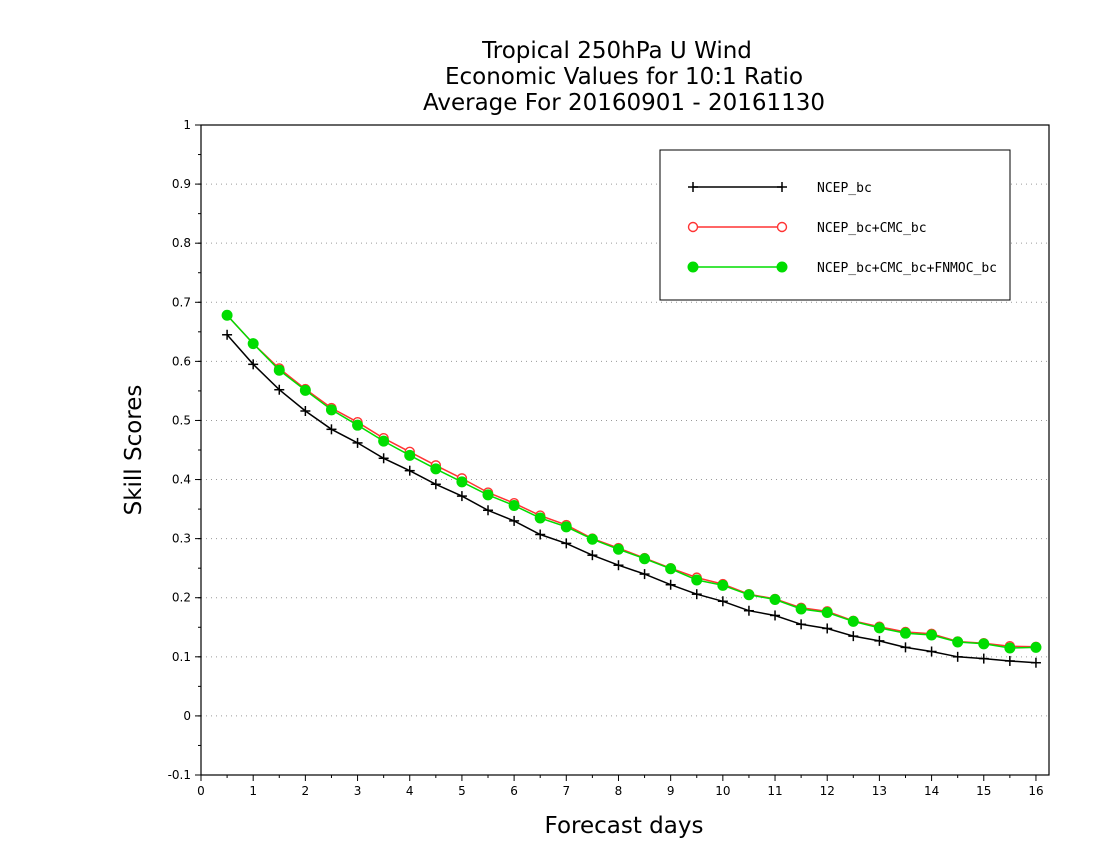 The image size is (1100, 850). What do you see at coordinates (931, 791) in the screenshot?
I see `x-tick-label: 14` at bounding box center [931, 791].